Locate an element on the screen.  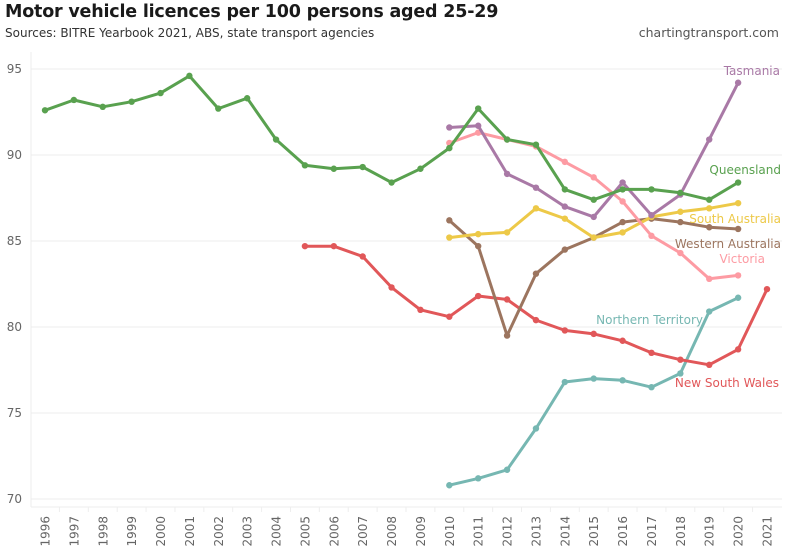
point-northern-territory-2010 is located at coordinates (449, 485).